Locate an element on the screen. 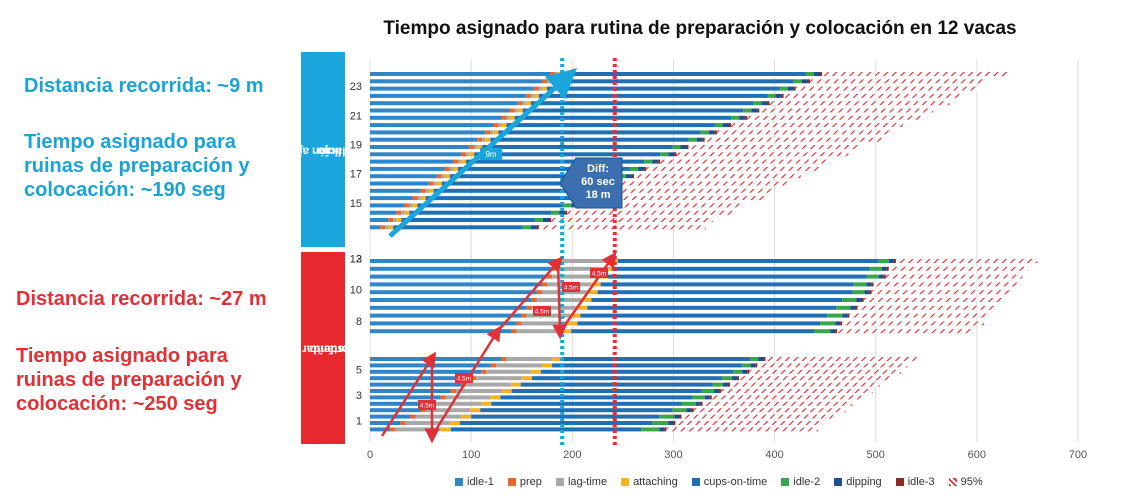 This screenshot has width=1122, height=502. legend-label: 95% is located at coordinates (971, 482).